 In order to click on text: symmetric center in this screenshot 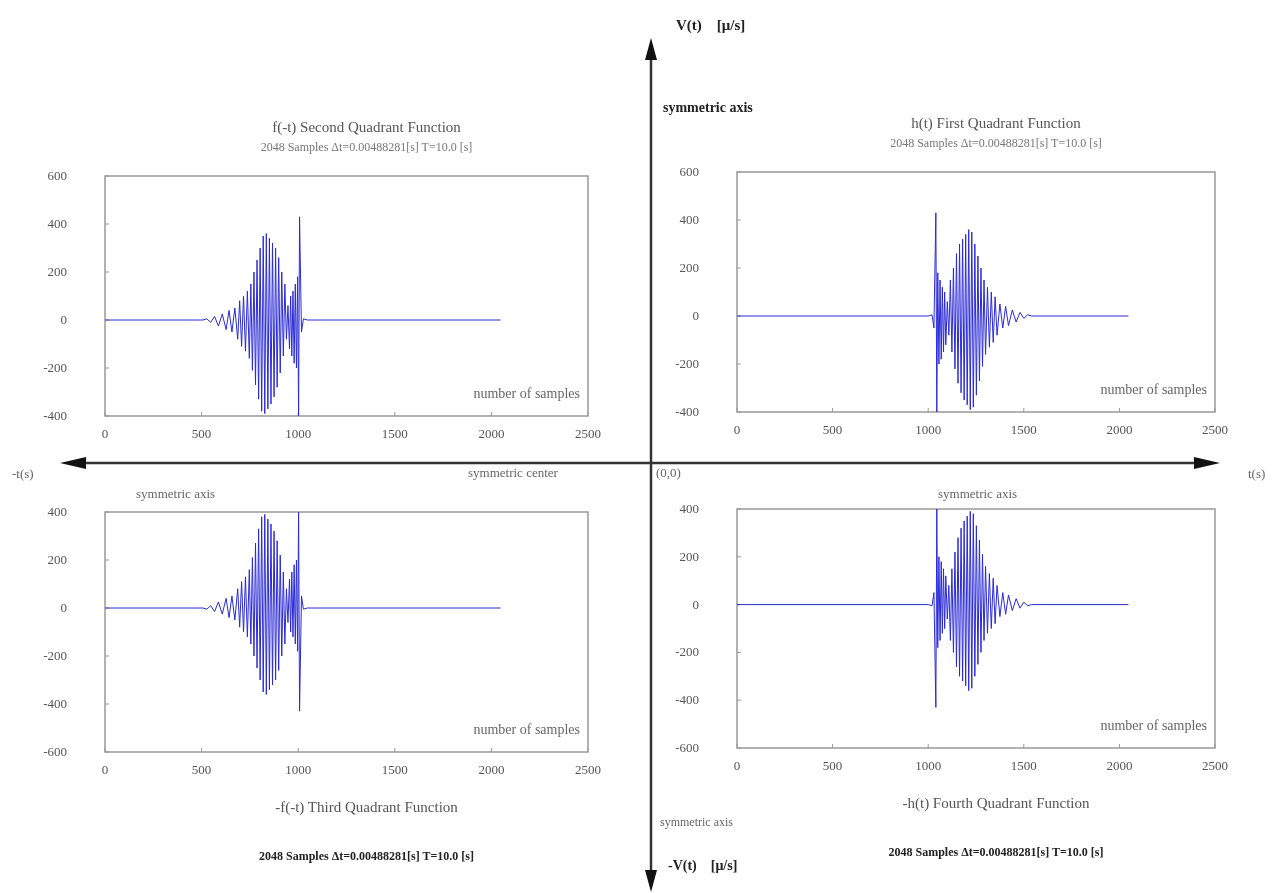, I will do `click(513, 472)`.